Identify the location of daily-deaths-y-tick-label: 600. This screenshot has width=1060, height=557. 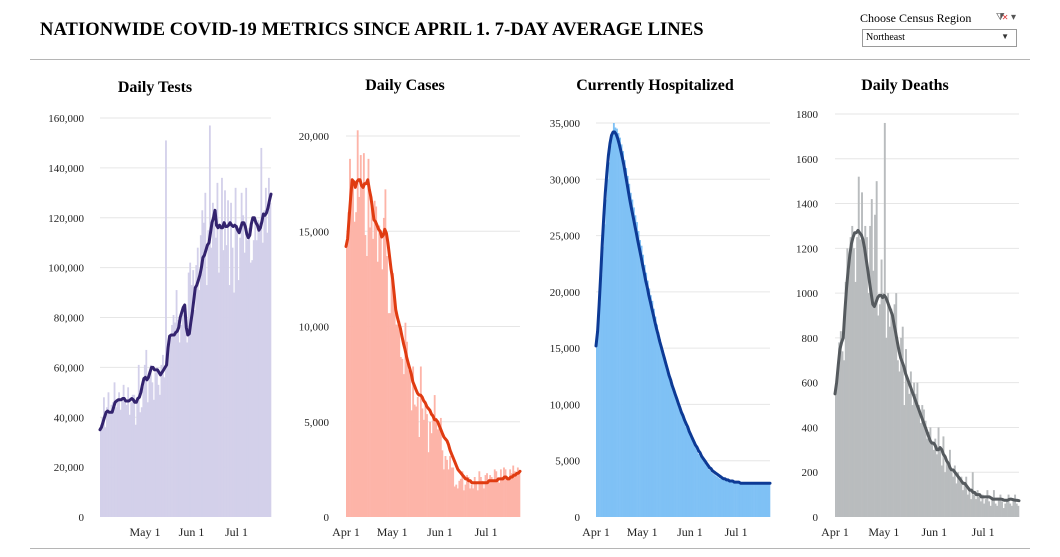
(810, 384).